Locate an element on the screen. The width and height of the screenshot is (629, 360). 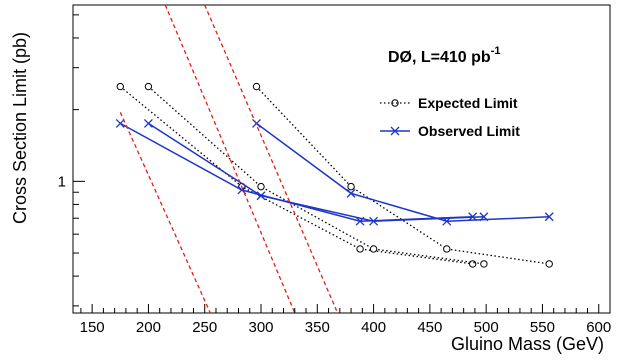
chart-title-superscript: -1 is located at coordinates (496, 51).